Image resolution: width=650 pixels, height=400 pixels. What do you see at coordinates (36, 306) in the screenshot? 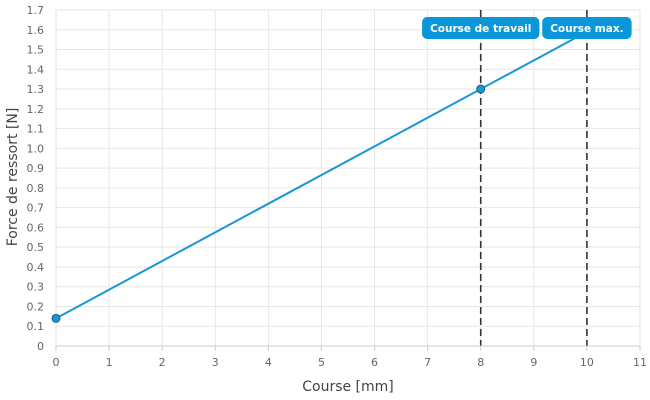
I see `y-tick-label: 0.2` at bounding box center [36, 306].